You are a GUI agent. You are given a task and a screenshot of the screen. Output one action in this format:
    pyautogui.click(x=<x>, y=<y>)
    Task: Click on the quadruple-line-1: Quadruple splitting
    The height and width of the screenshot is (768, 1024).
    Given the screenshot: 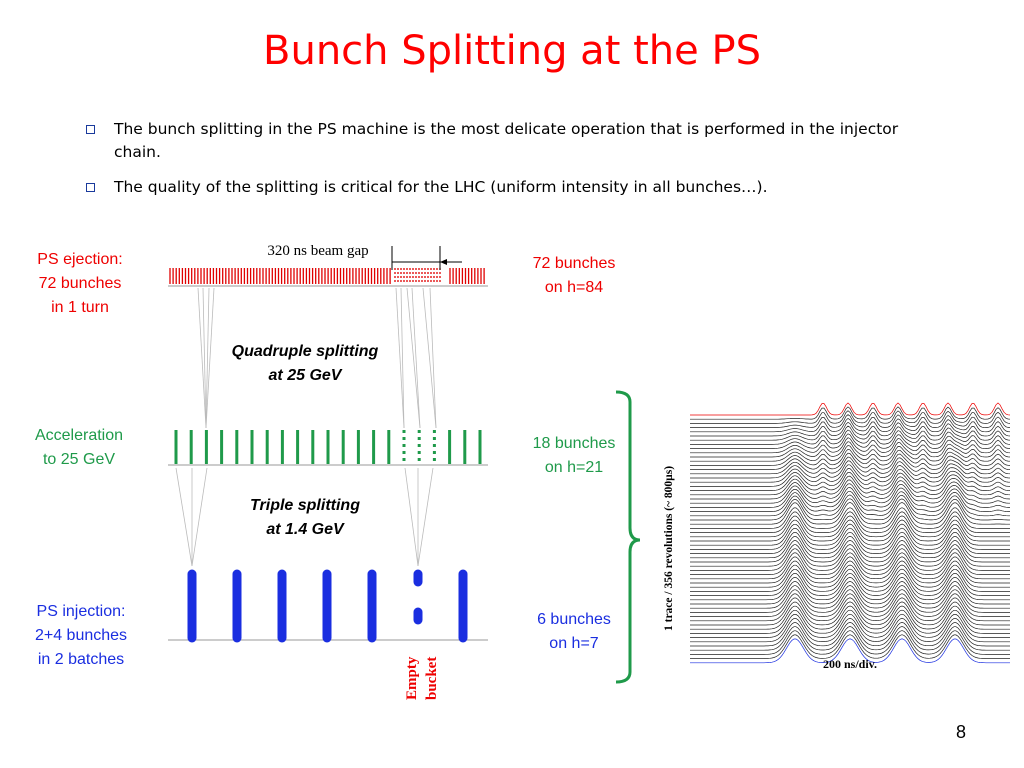 What is the action you would take?
    pyautogui.click(x=305, y=351)
    